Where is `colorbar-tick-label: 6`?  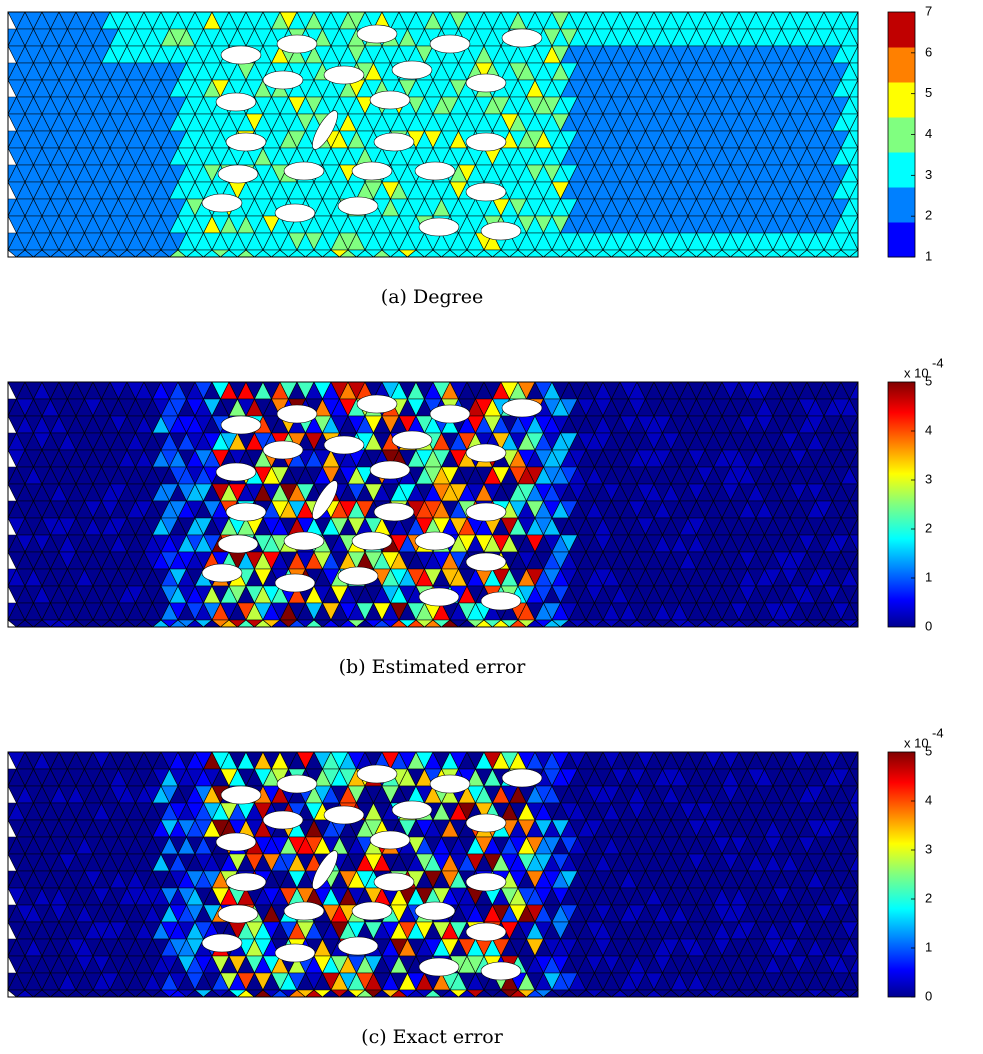
colorbar-tick-label: 6 is located at coordinates (928, 51).